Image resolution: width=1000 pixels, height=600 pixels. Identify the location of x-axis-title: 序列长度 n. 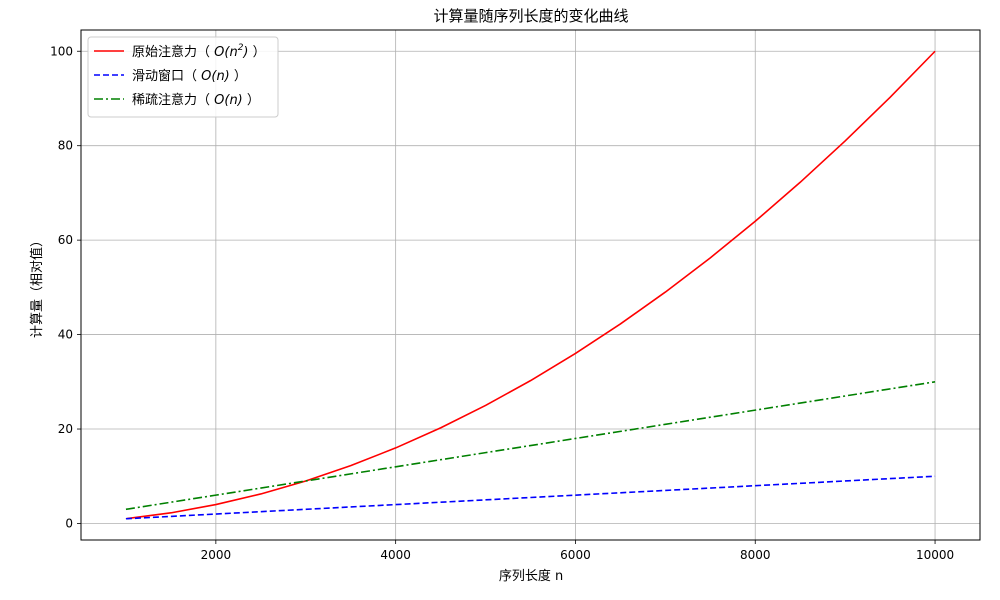
(531, 576).